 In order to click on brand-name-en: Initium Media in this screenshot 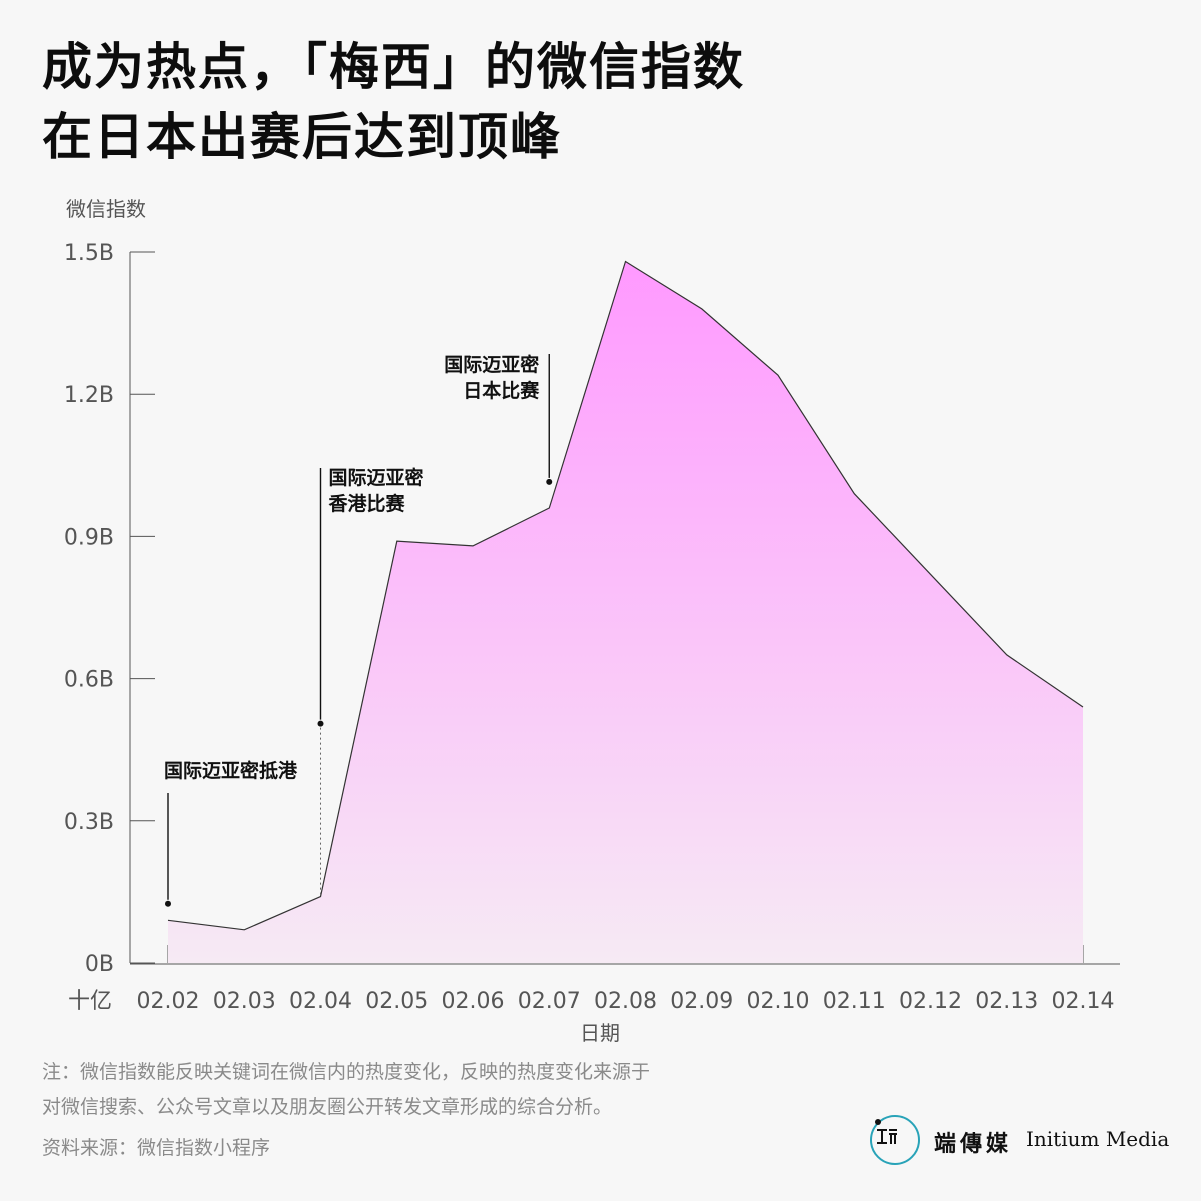, I will do `click(1098, 1139)`.